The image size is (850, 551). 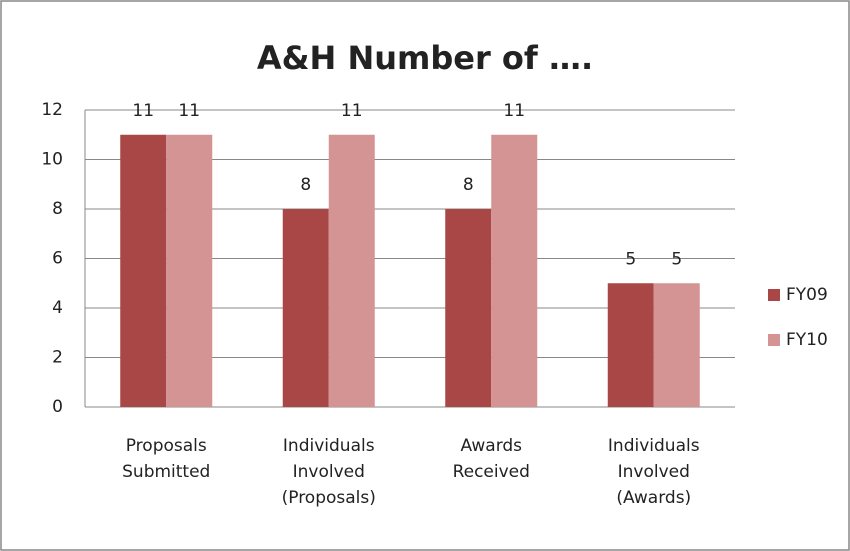 I want to click on legend-label: FY10, so click(x=807, y=340).